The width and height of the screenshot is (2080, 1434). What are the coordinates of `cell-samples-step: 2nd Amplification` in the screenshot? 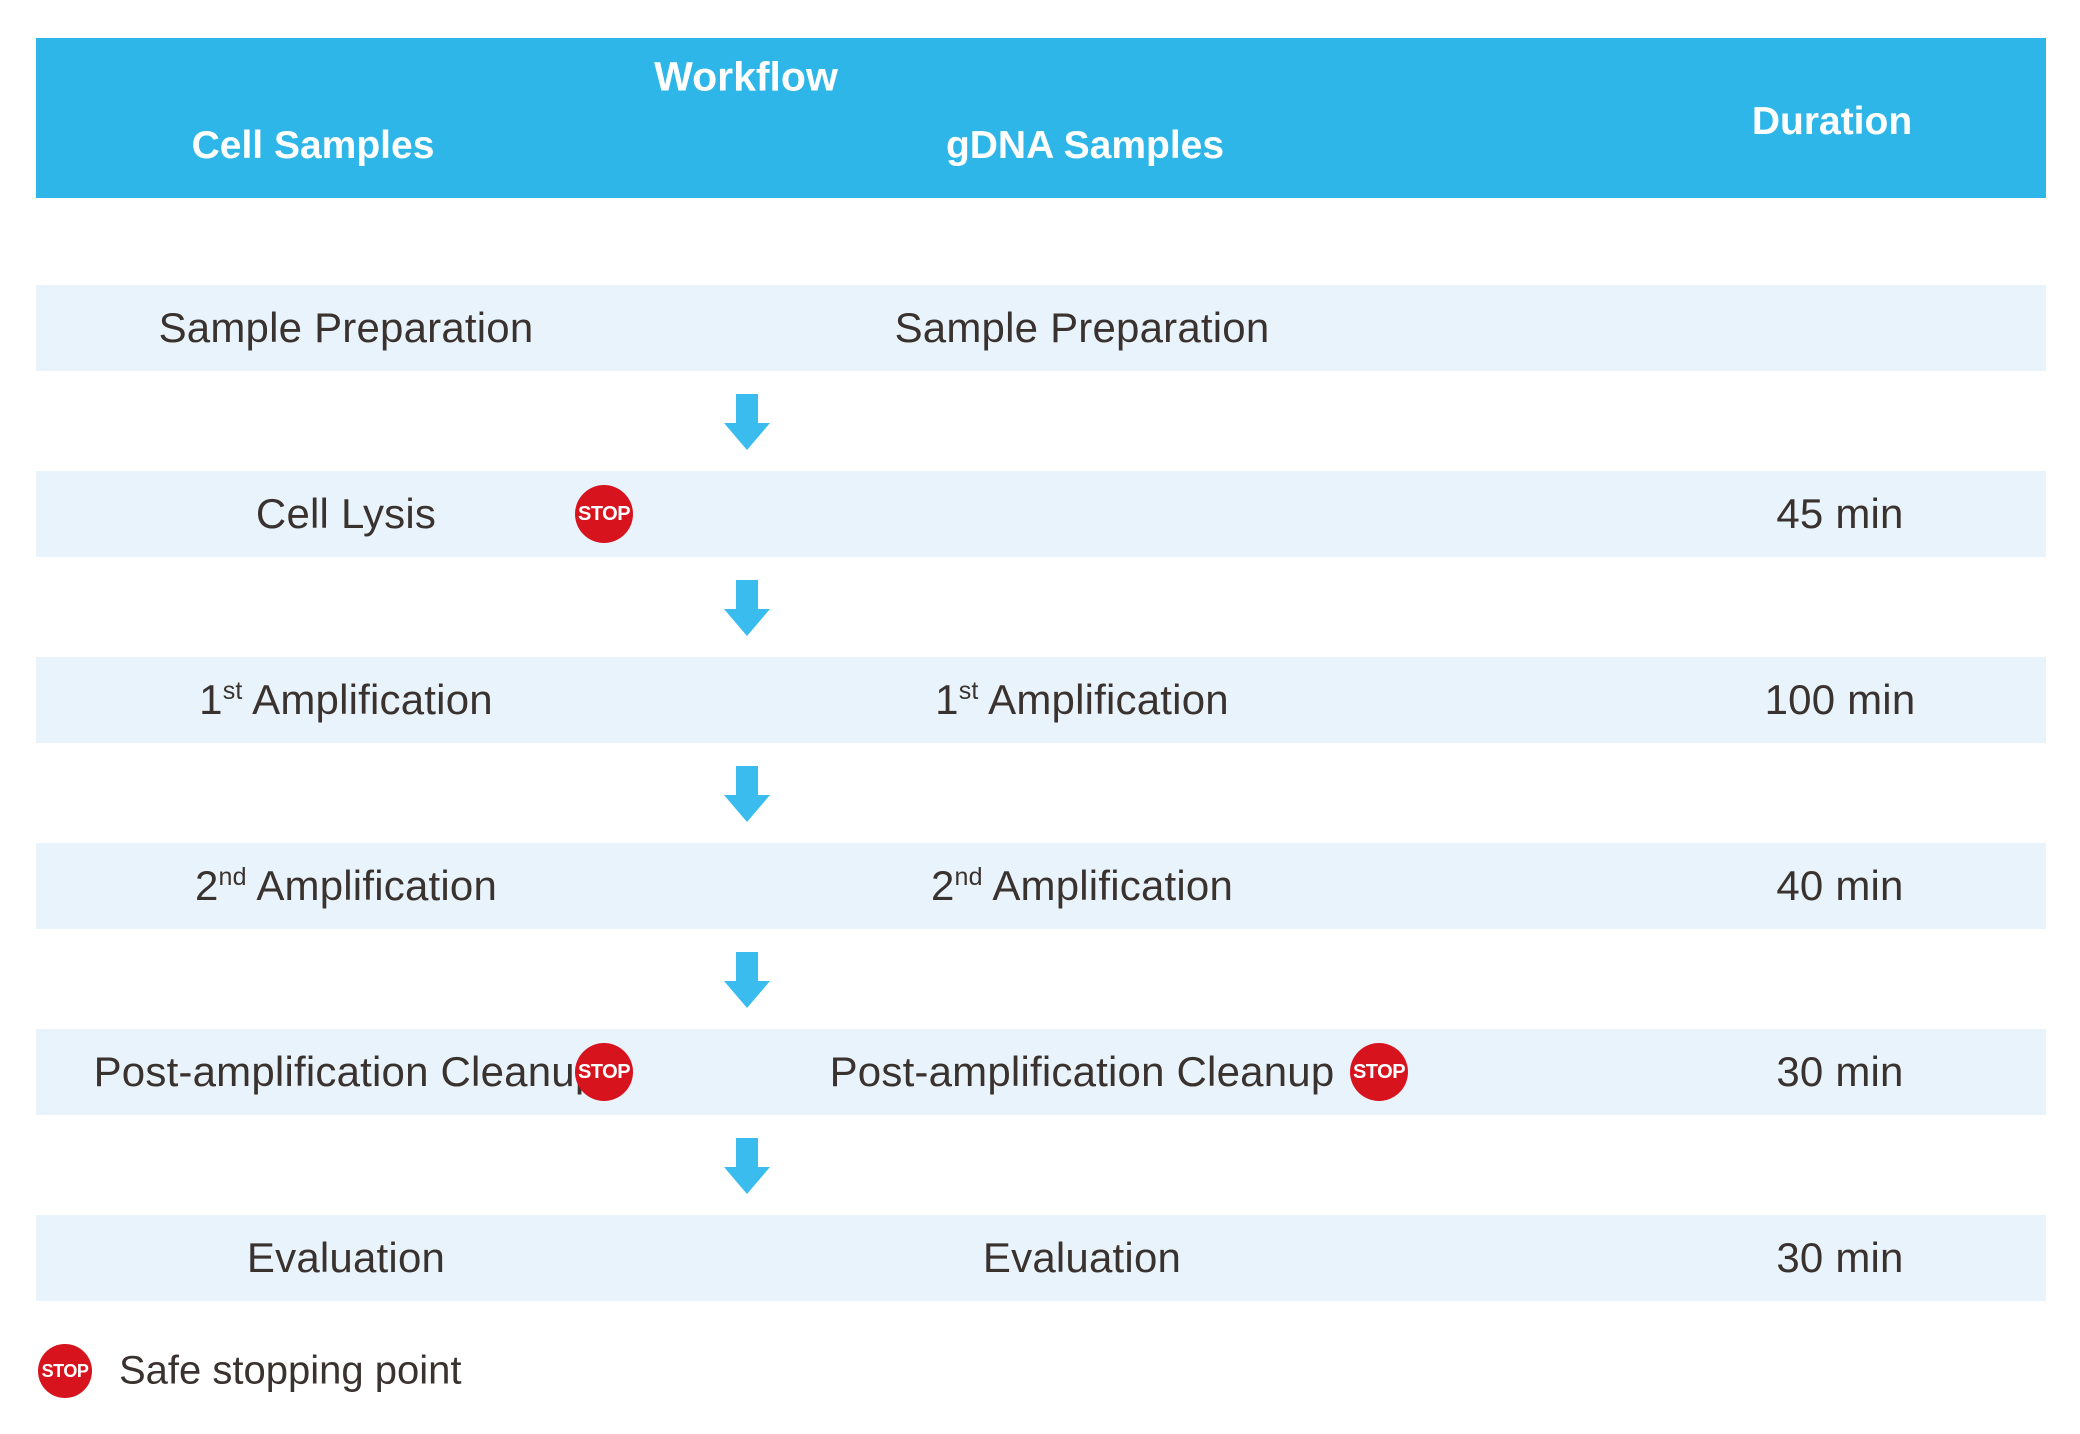 It's located at (346, 886).